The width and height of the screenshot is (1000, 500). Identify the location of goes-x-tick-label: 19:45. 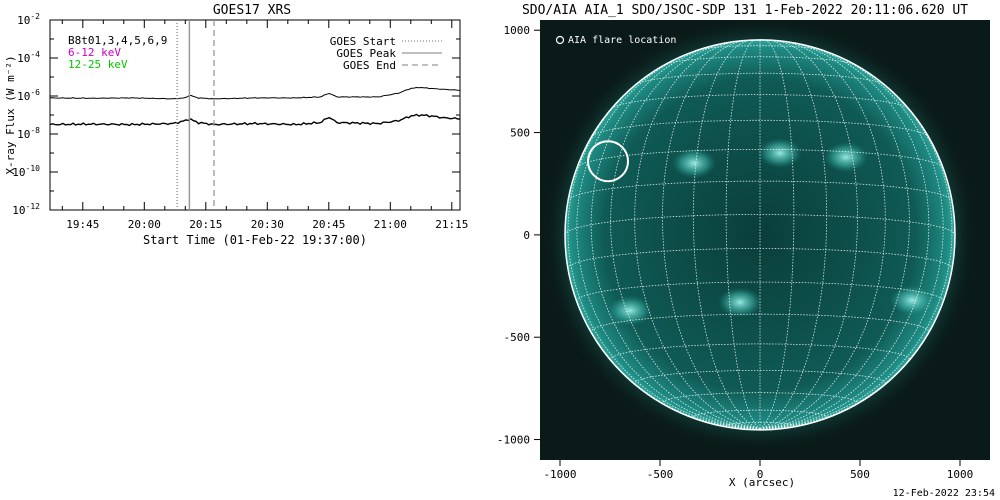
(82, 224).